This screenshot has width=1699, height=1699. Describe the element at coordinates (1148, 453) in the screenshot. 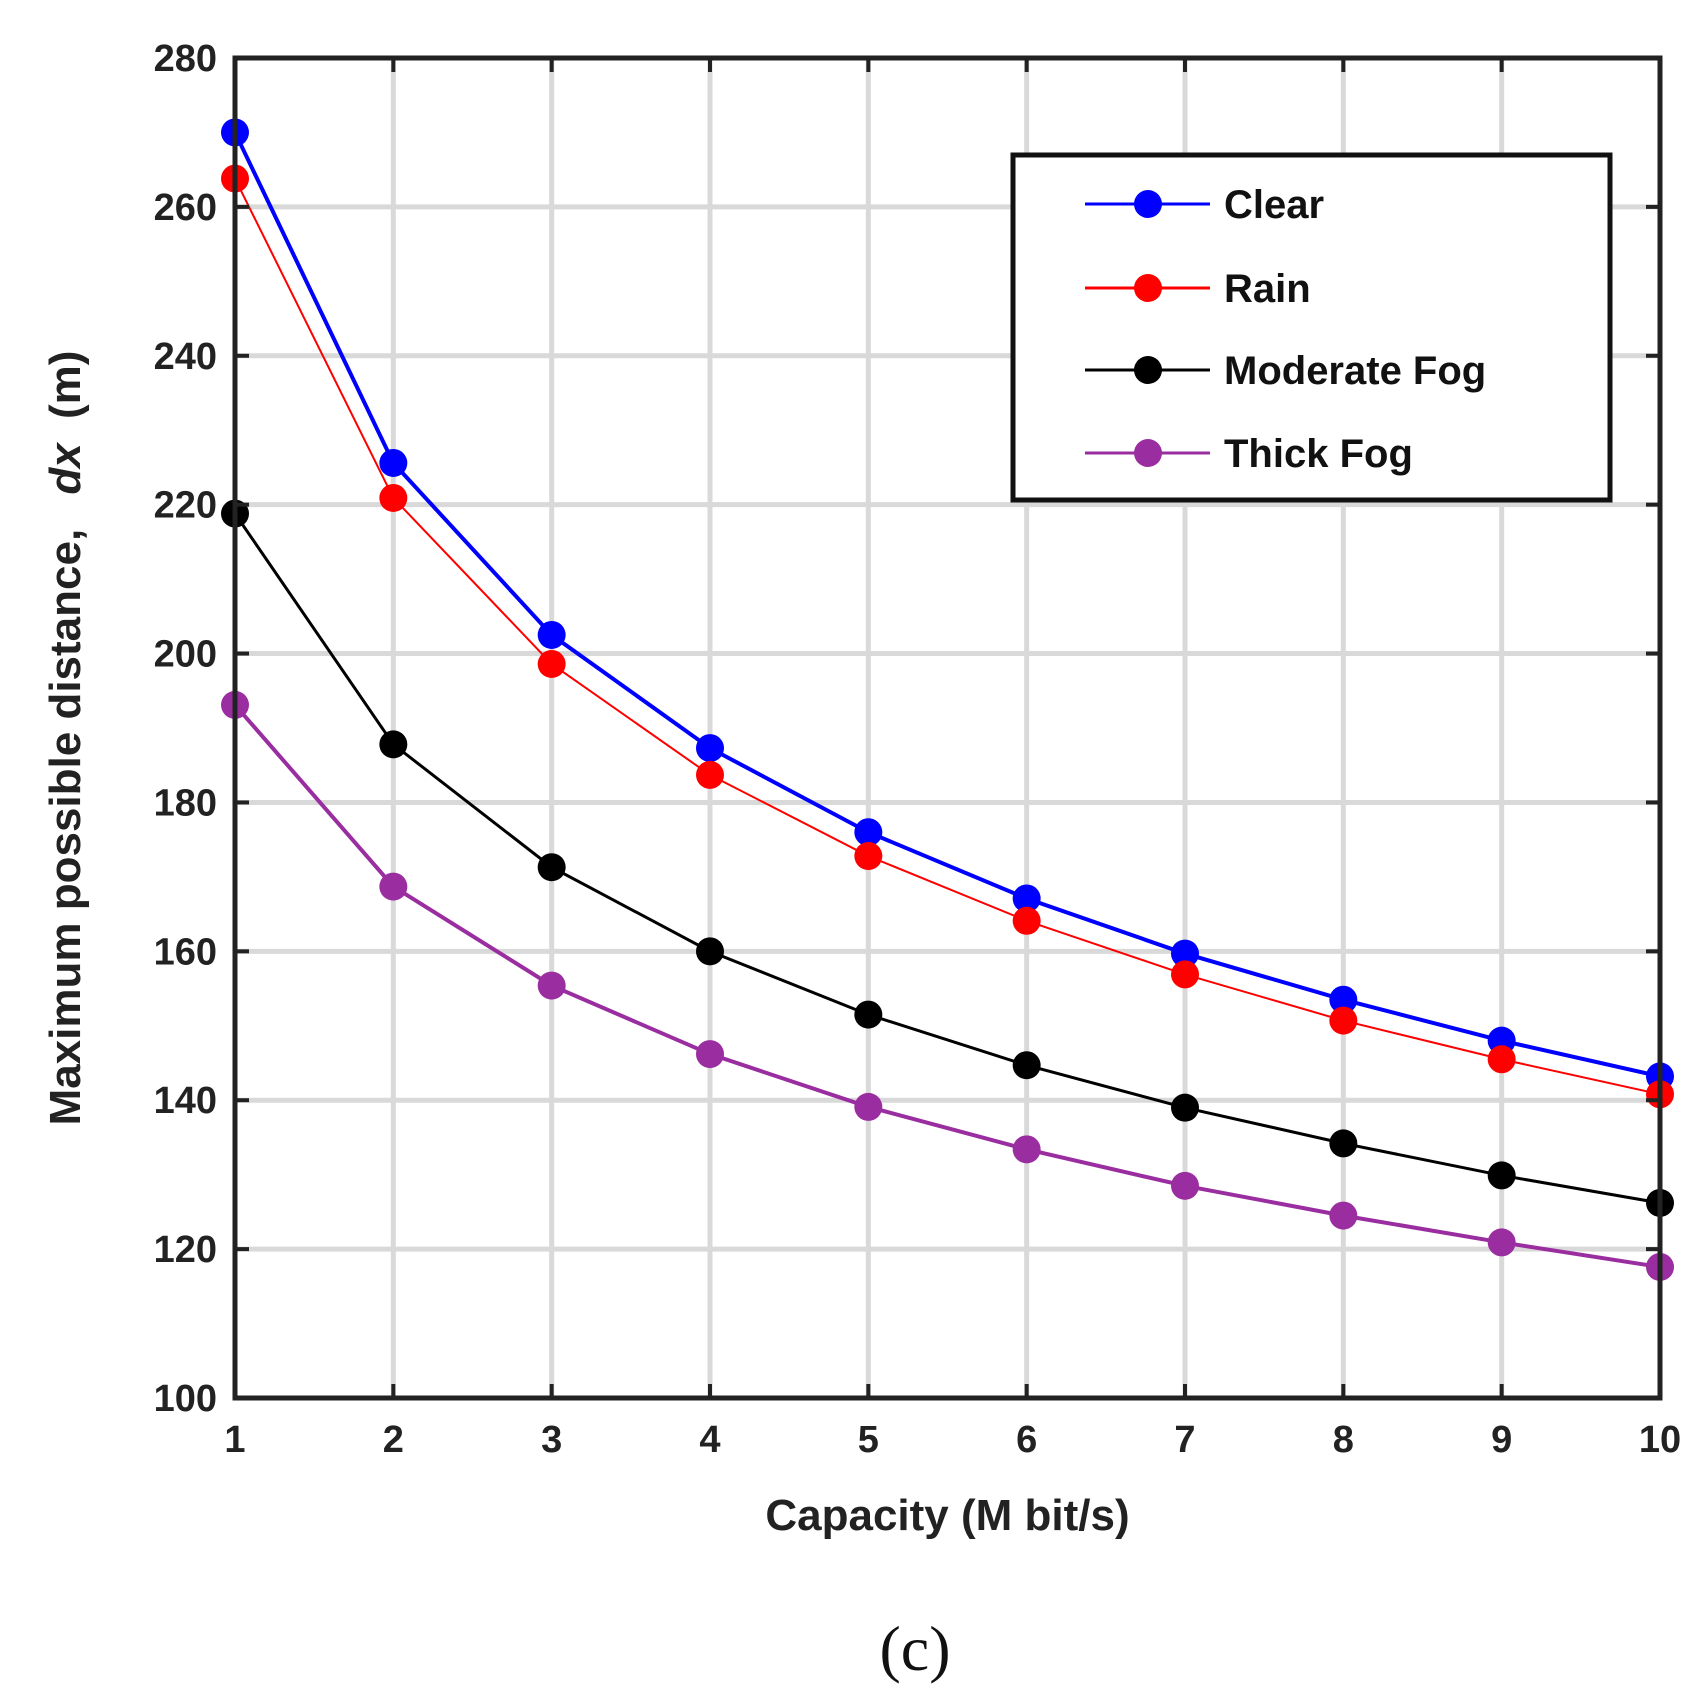

I see `legend-marker-thick-fog` at that location.